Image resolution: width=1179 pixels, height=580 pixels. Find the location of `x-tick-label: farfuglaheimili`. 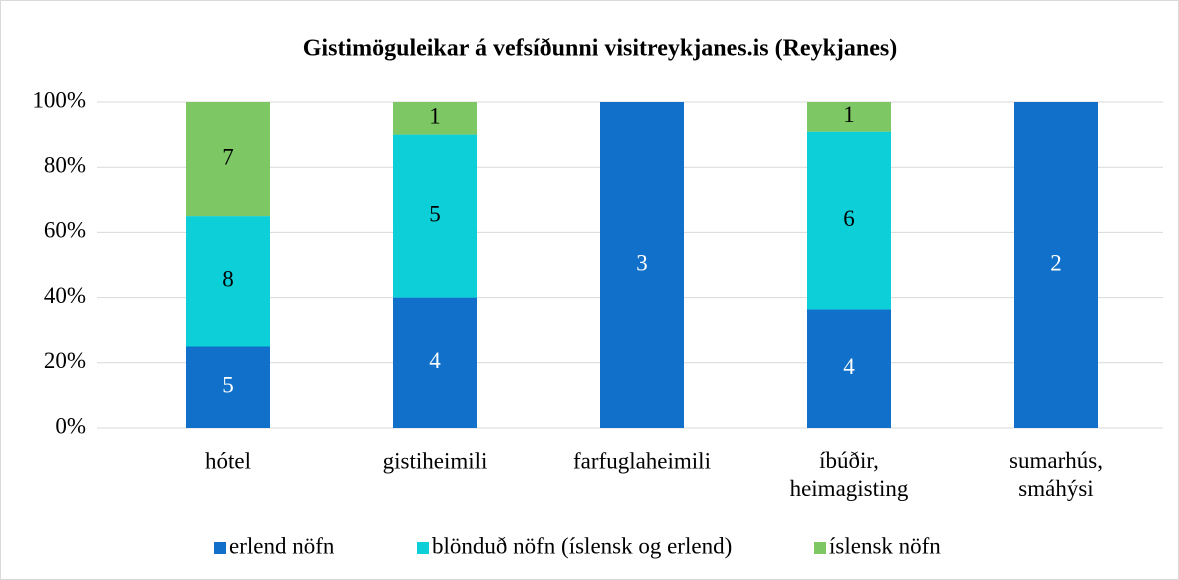

x-tick-label: farfuglaheimili is located at coordinates (642, 460).